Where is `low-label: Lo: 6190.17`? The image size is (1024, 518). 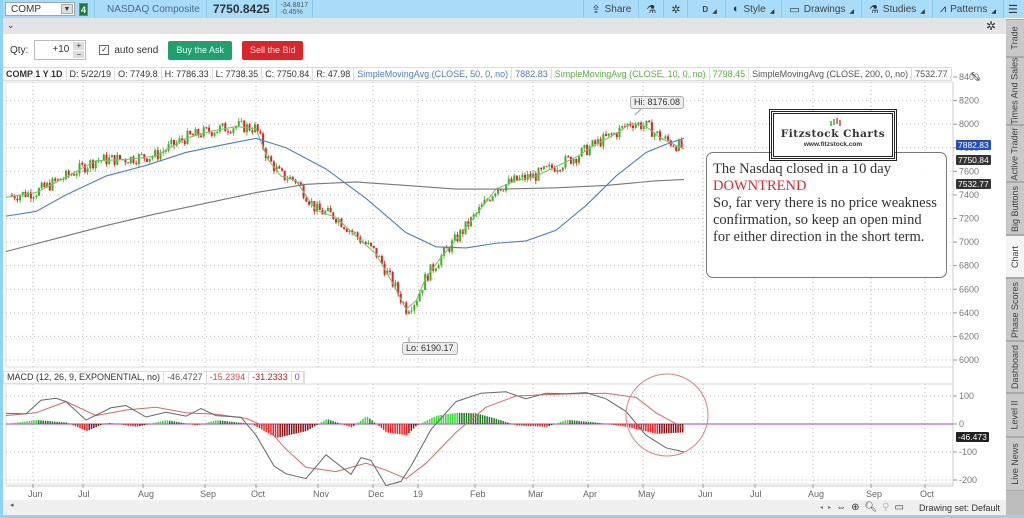 low-label: Lo: 6190.17 is located at coordinates (430, 348).